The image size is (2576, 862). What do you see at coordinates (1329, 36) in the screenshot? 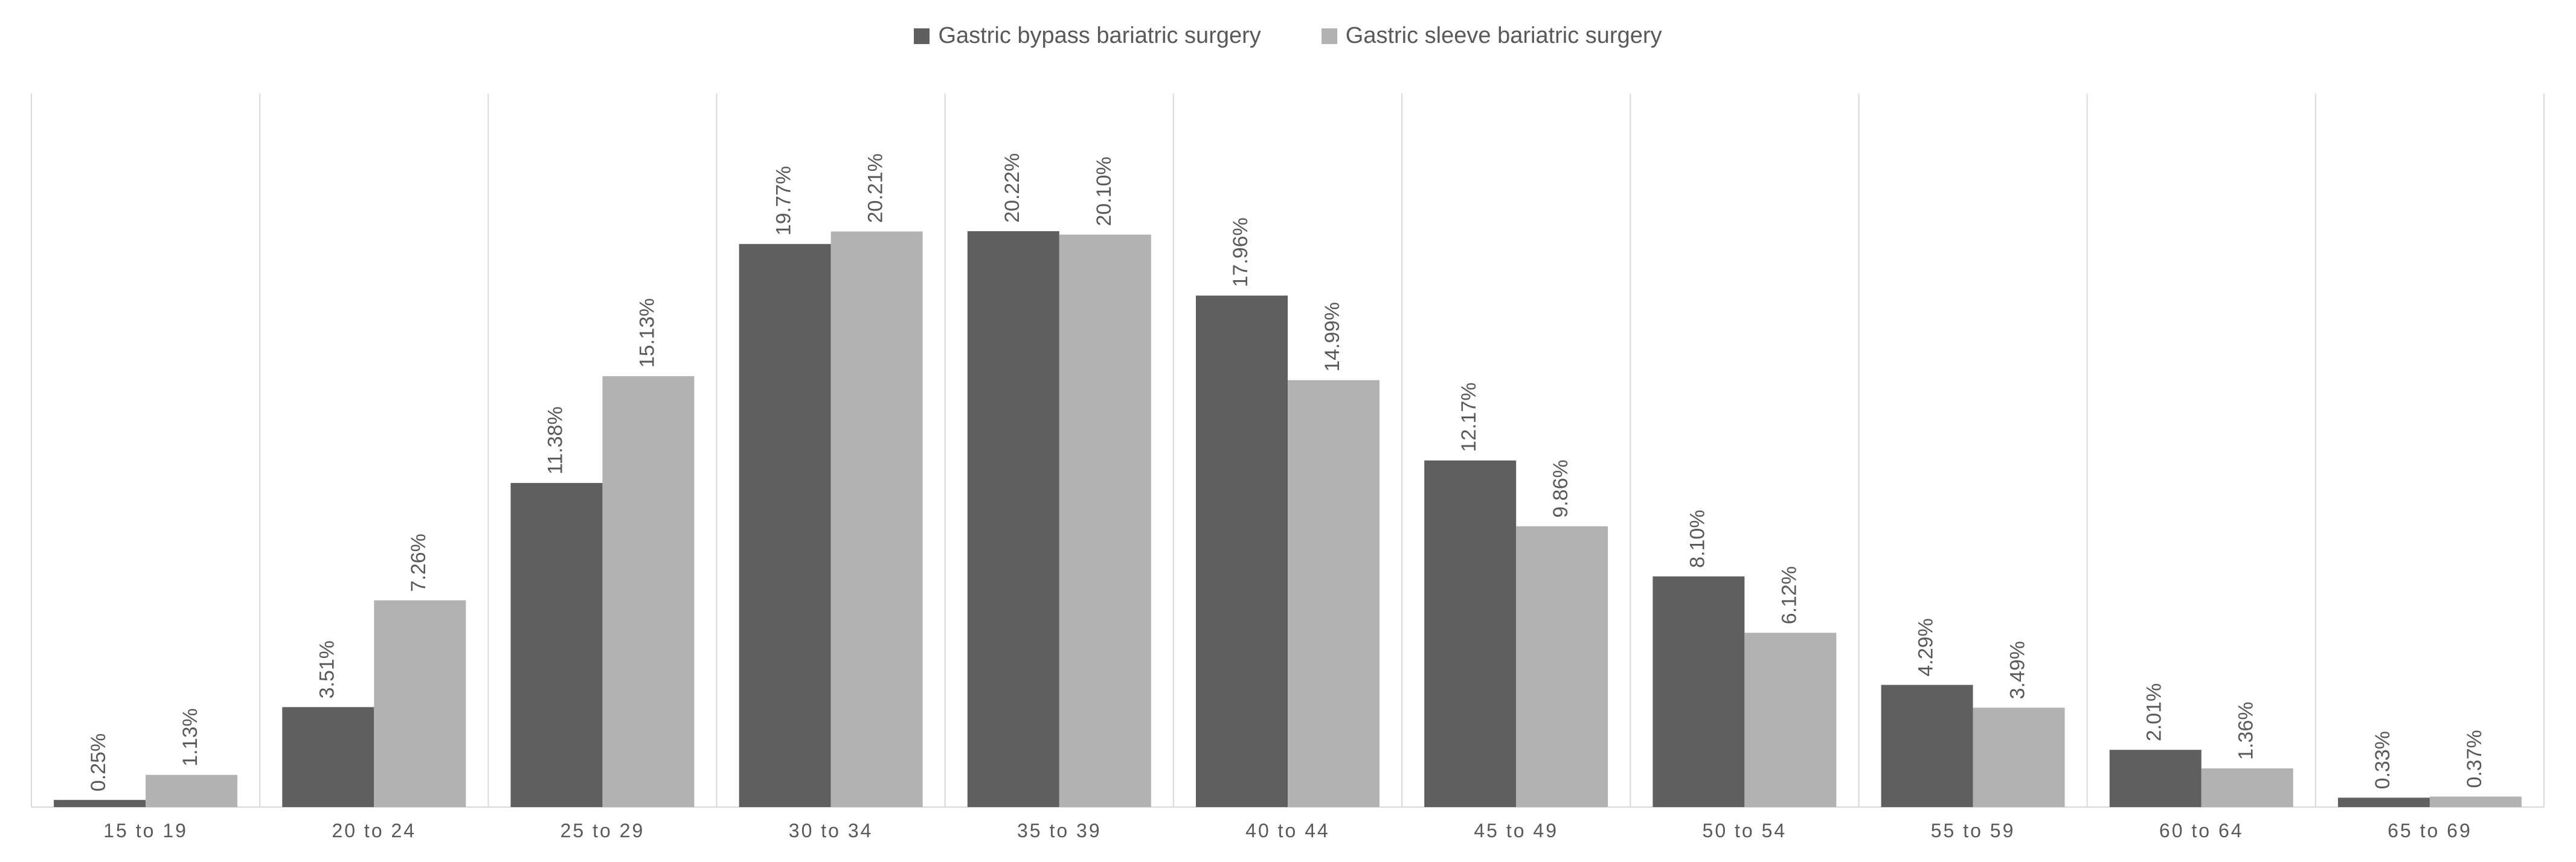
I see `legend-swatch-sleeve` at bounding box center [1329, 36].